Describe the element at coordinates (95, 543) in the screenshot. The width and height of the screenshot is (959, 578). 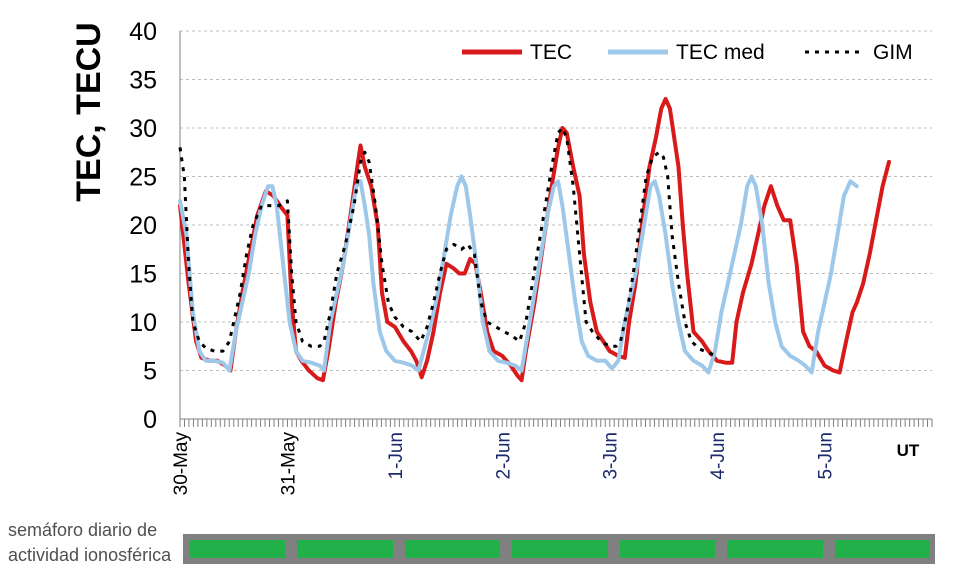
I see `semaforo-label: semáforo diario de actividad ionosférica` at that location.